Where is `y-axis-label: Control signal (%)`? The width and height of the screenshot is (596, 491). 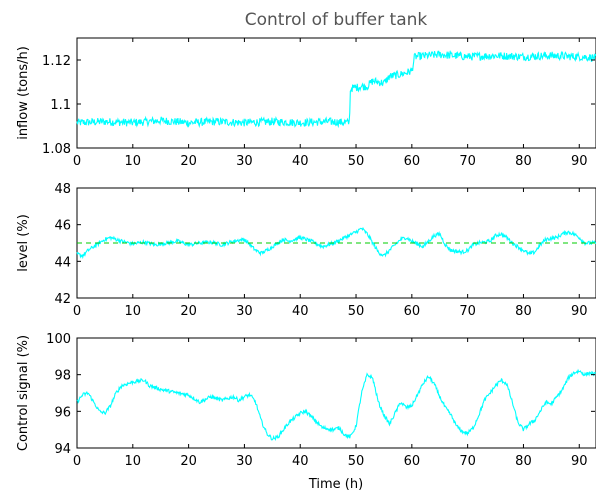 y-axis-label: Control signal (%) is located at coordinates (23, 393).